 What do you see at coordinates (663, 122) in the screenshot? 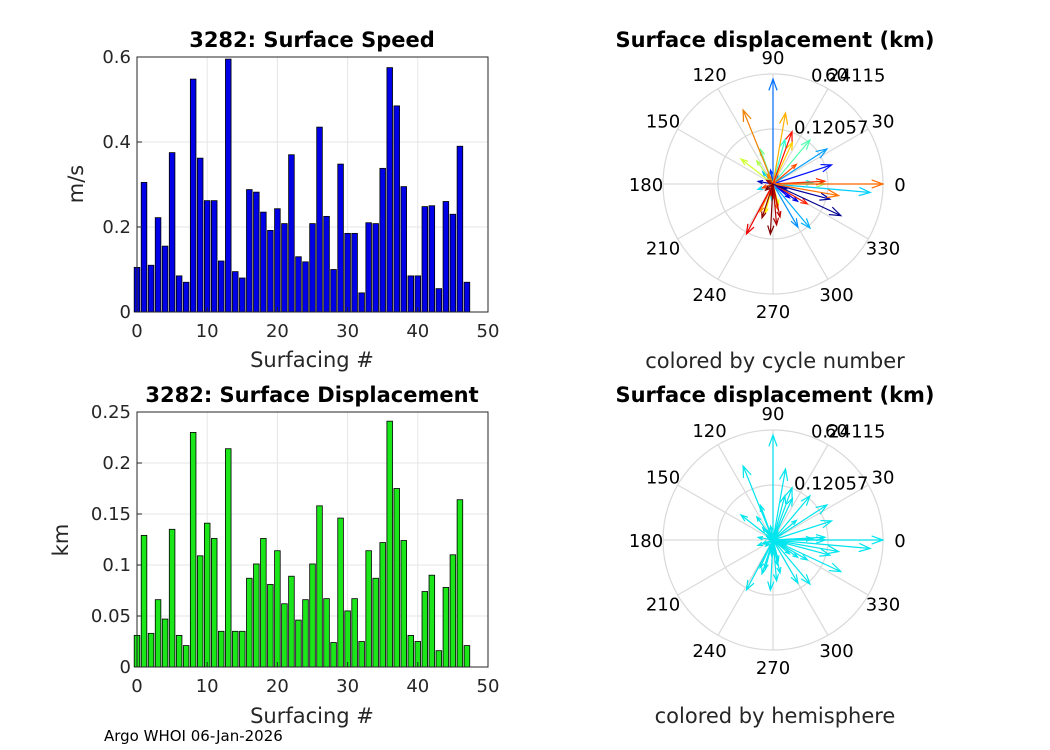
I see `polar1-angle-label: 150` at bounding box center [663, 122].